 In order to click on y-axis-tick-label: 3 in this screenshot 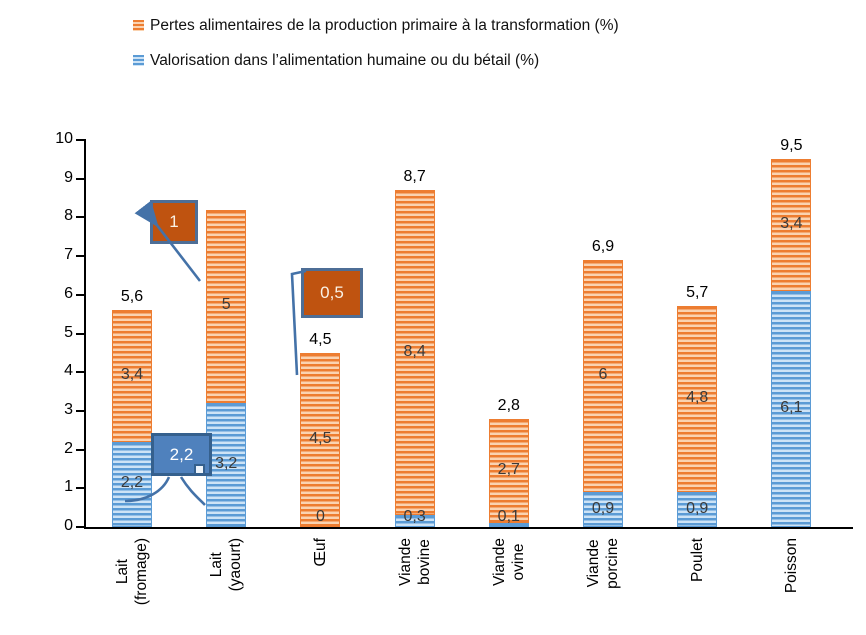, I will do `click(68, 409)`.